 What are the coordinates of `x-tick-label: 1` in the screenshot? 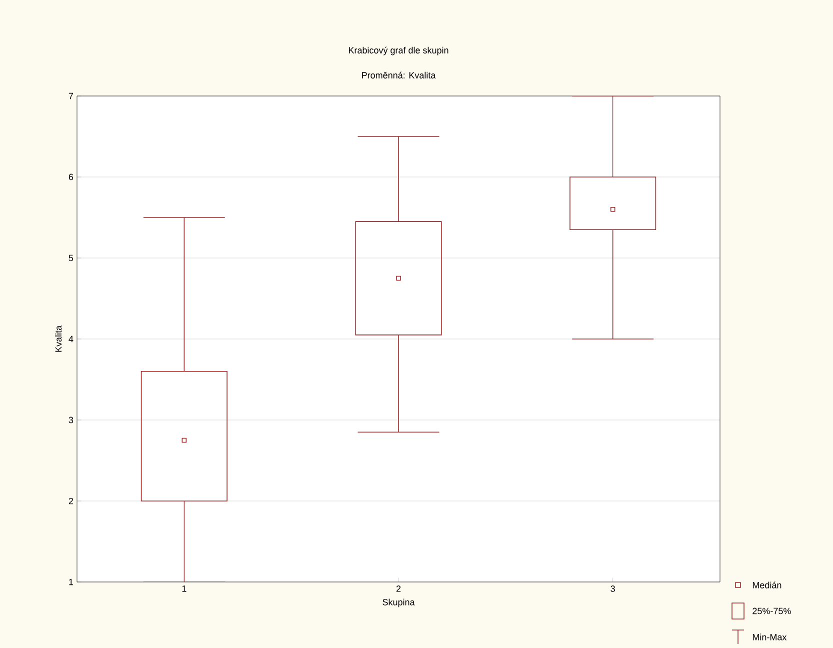 It's located at (184, 589).